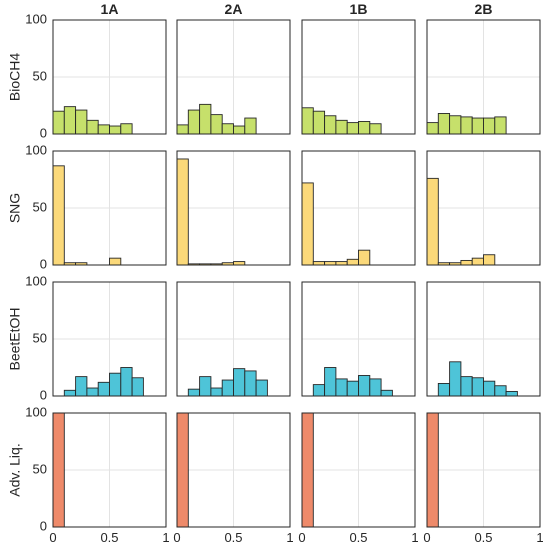 The image size is (544, 550). I want to click on column-title-1a: 1A, so click(110, 9).